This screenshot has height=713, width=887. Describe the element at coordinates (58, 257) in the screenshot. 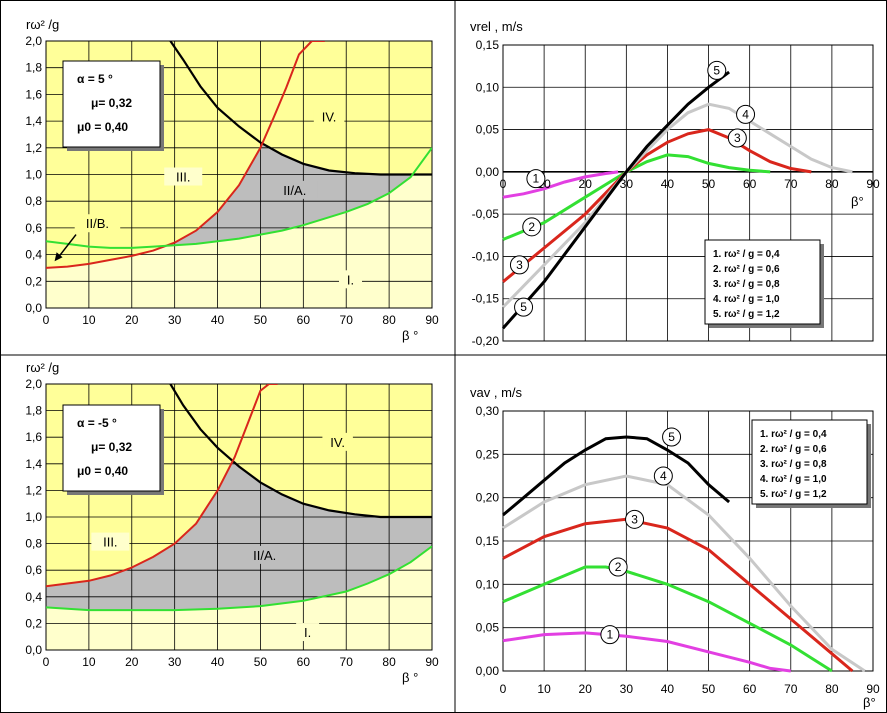

I see `iib-arrow-head` at that location.